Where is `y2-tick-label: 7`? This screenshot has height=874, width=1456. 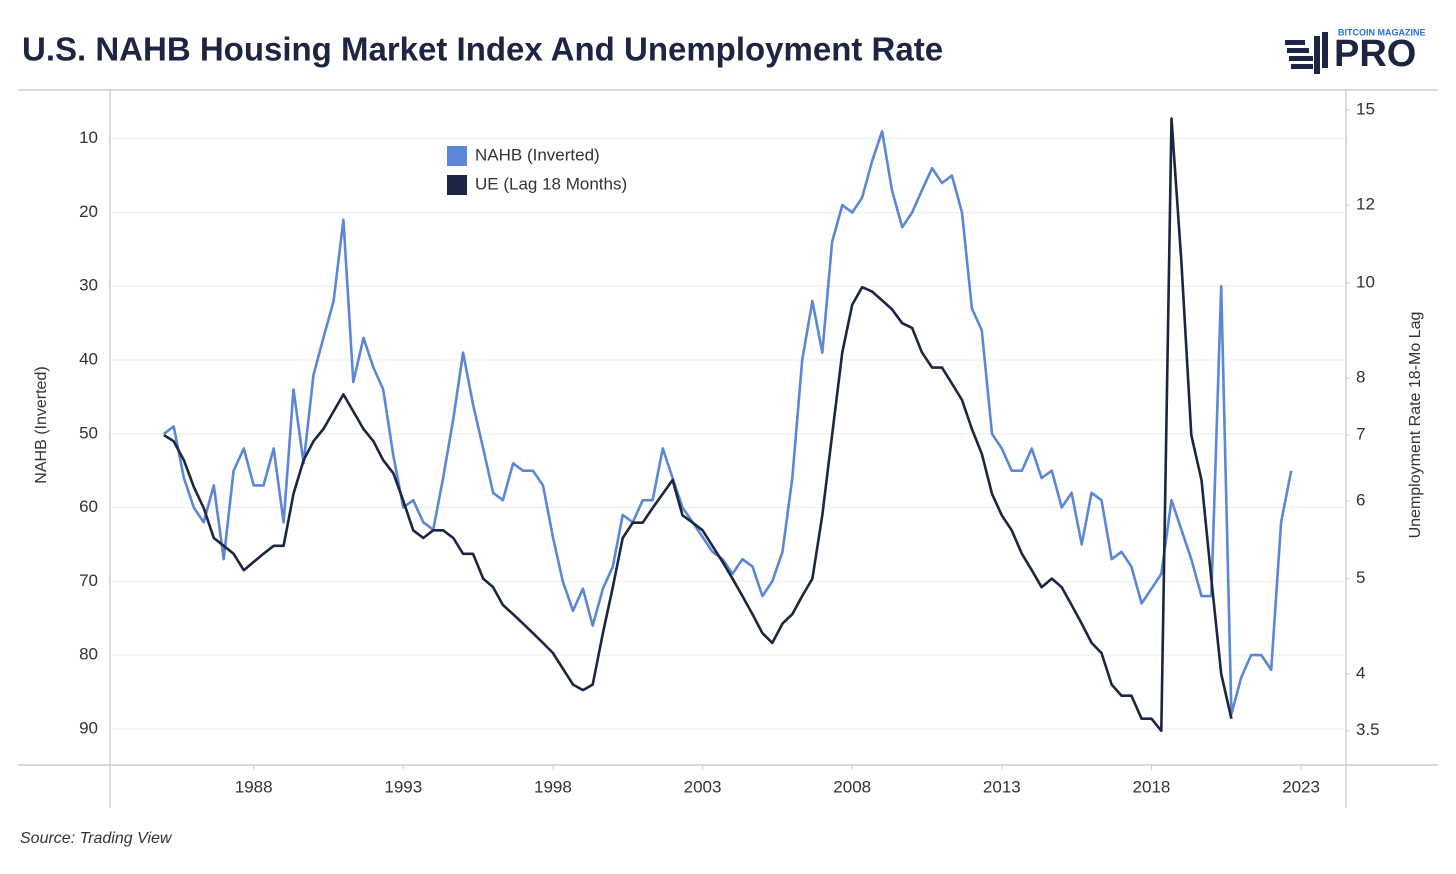
y2-tick-label: 7 is located at coordinates (1360, 434).